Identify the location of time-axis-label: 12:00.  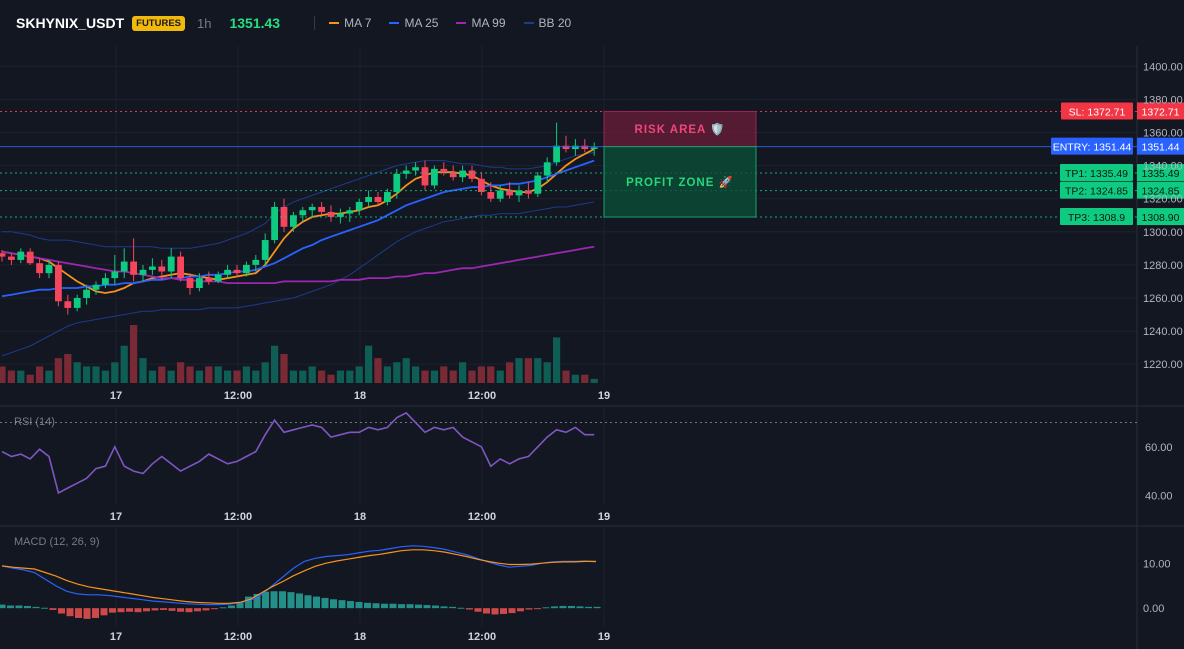
(482, 396).